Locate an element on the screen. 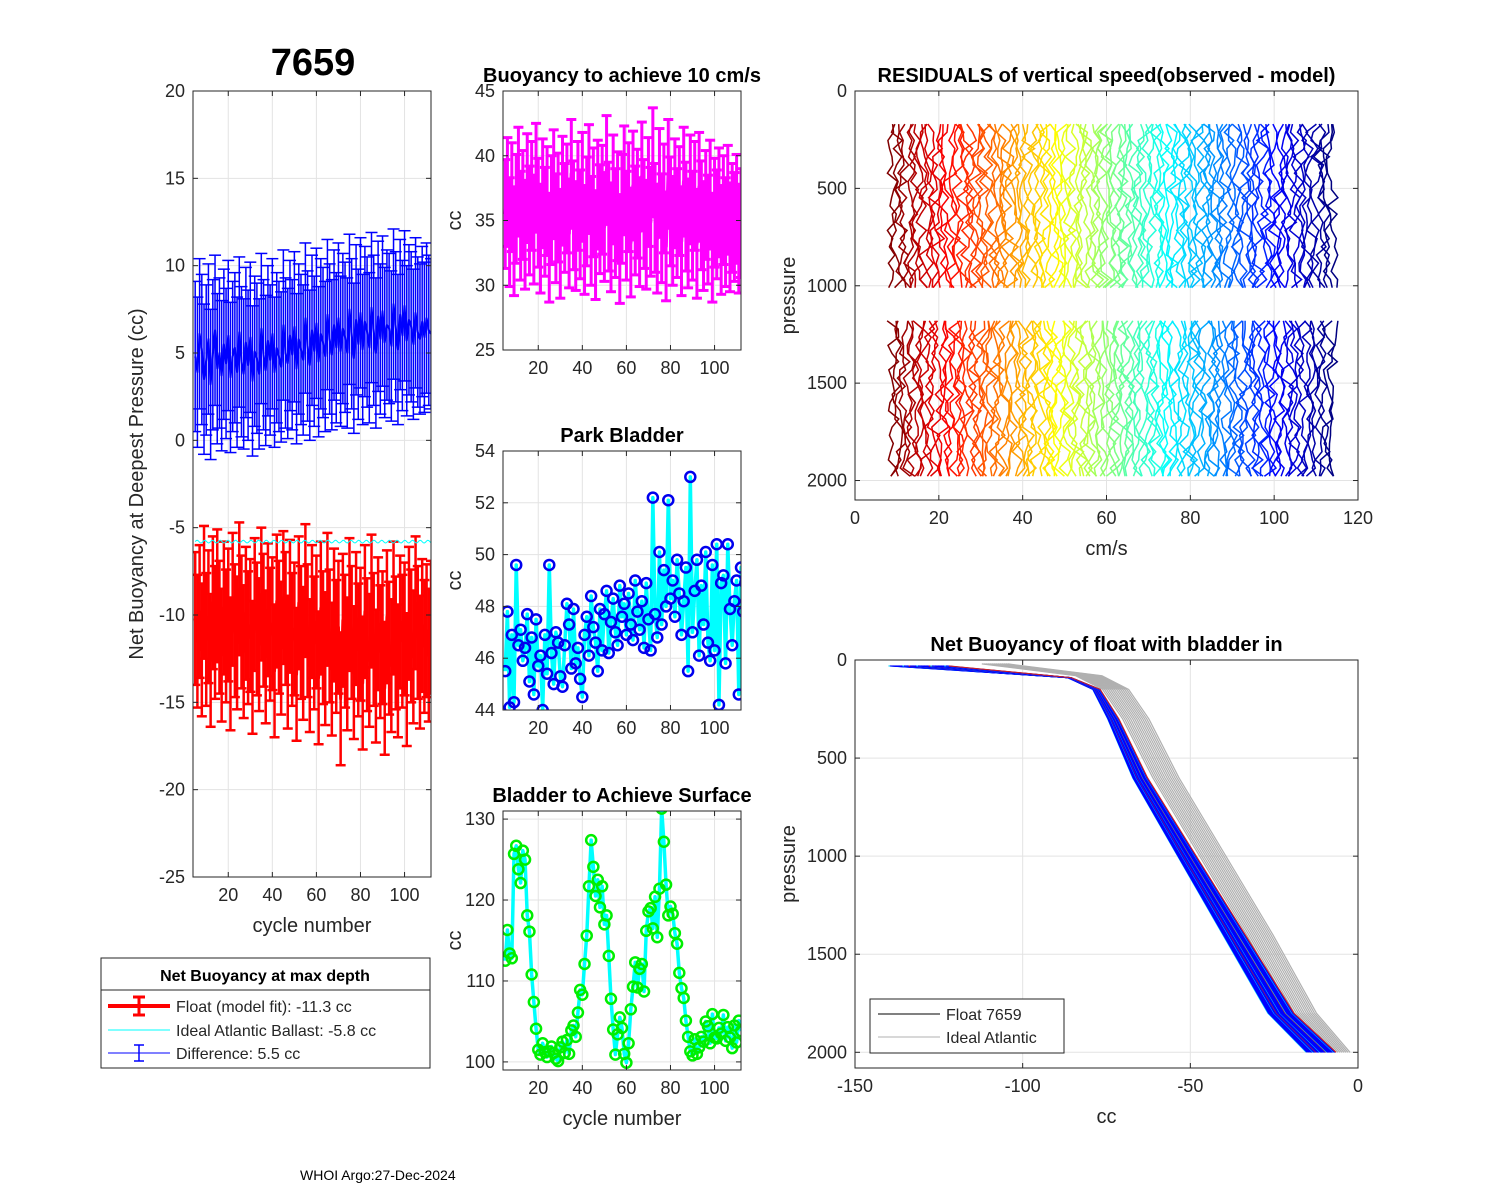 The image size is (1500, 1200). tick-label-y: 52 is located at coordinates (485, 503).